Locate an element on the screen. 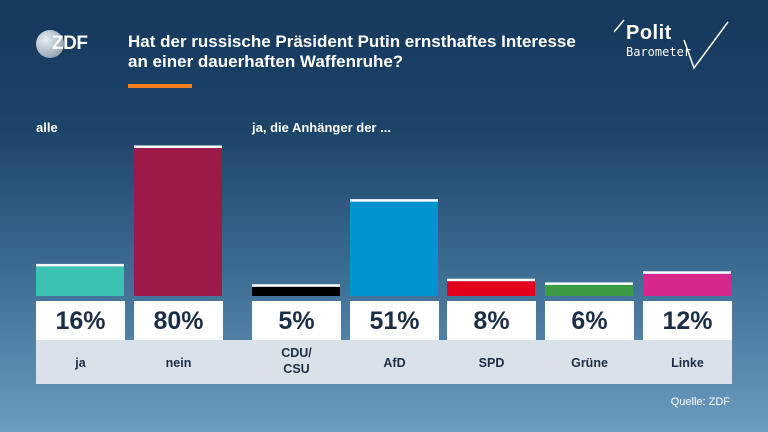 The image size is (768, 432). category-label-cdu-csu: CDU/CSU is located at coordinates (296, 361).